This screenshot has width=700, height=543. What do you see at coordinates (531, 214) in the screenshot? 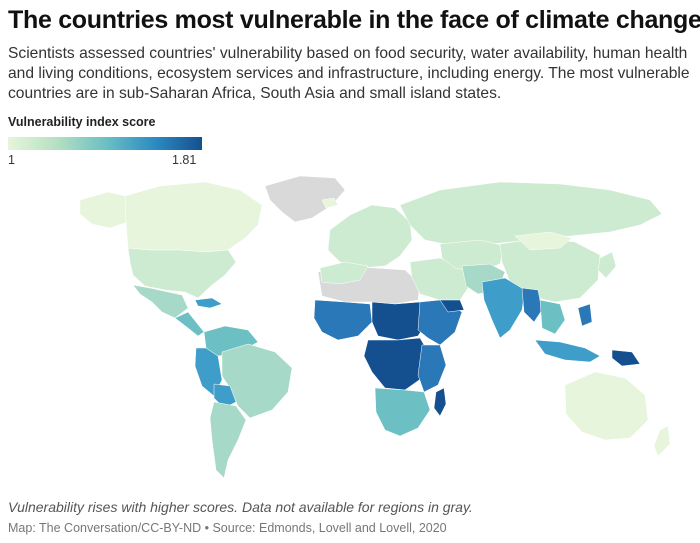
I see `russia-region` at bounding box center [531, 214].